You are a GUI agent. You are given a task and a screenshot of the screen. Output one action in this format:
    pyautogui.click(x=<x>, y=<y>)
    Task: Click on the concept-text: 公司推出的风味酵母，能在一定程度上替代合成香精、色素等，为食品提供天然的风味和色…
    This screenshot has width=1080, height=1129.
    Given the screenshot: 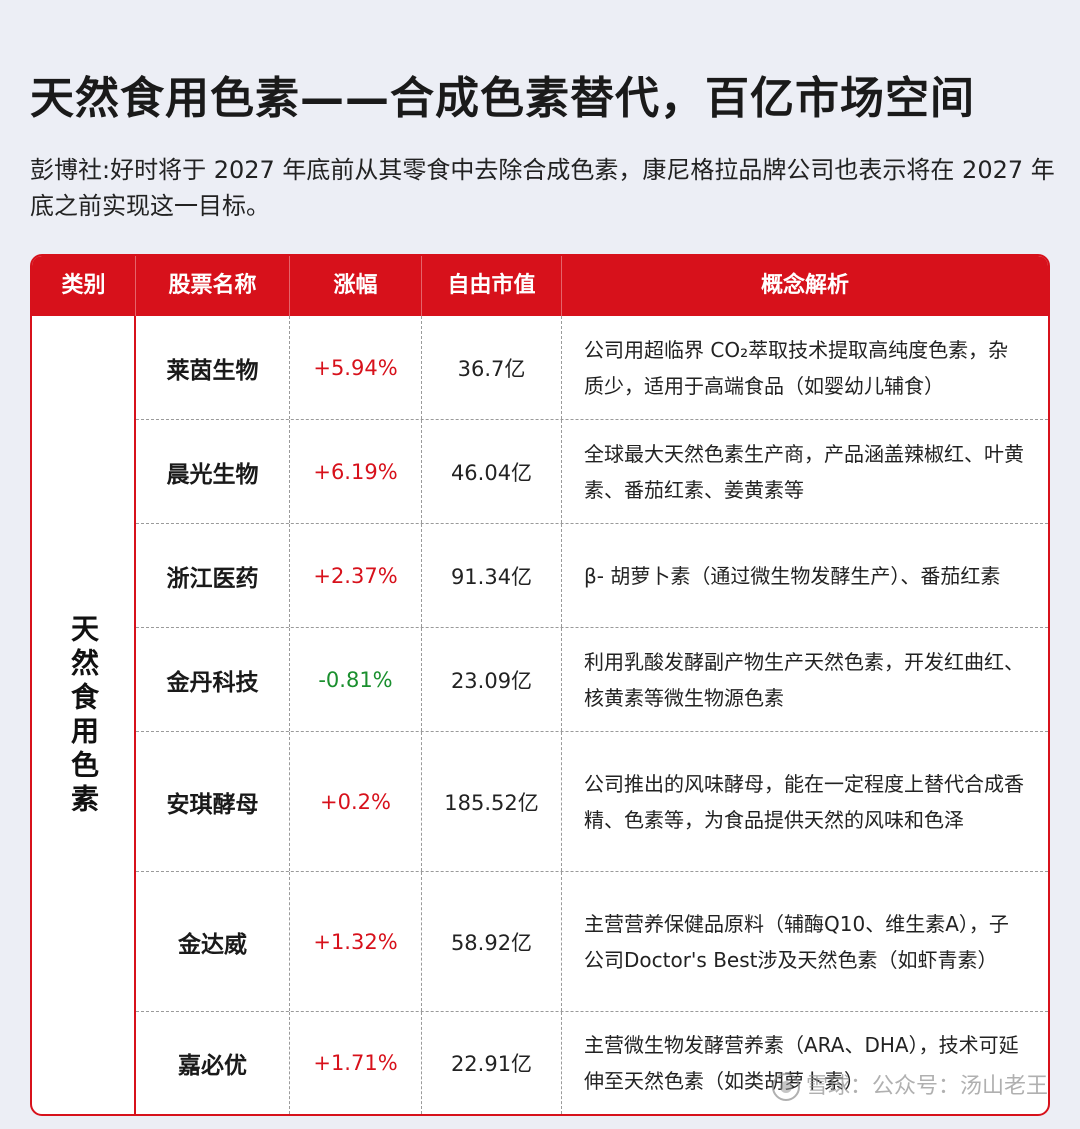 What is the action you would take?
    pyautogui.click(x=804, y=801)
    